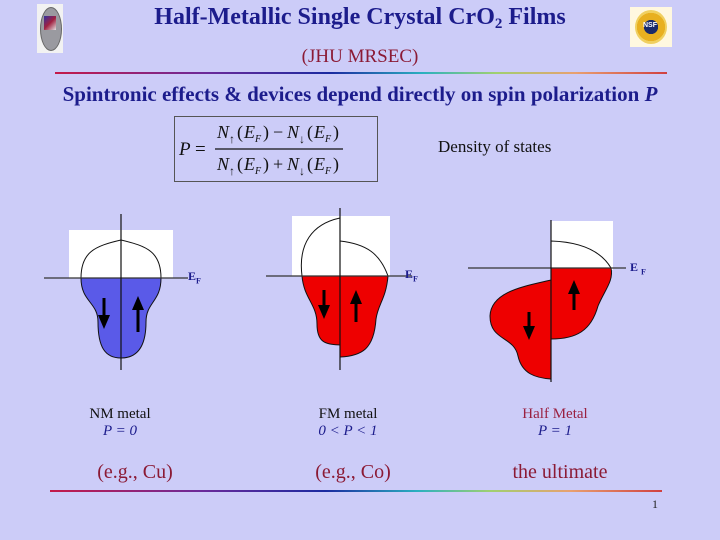  I want to click on density-of-states-label: Density of states, so click(495, 146).